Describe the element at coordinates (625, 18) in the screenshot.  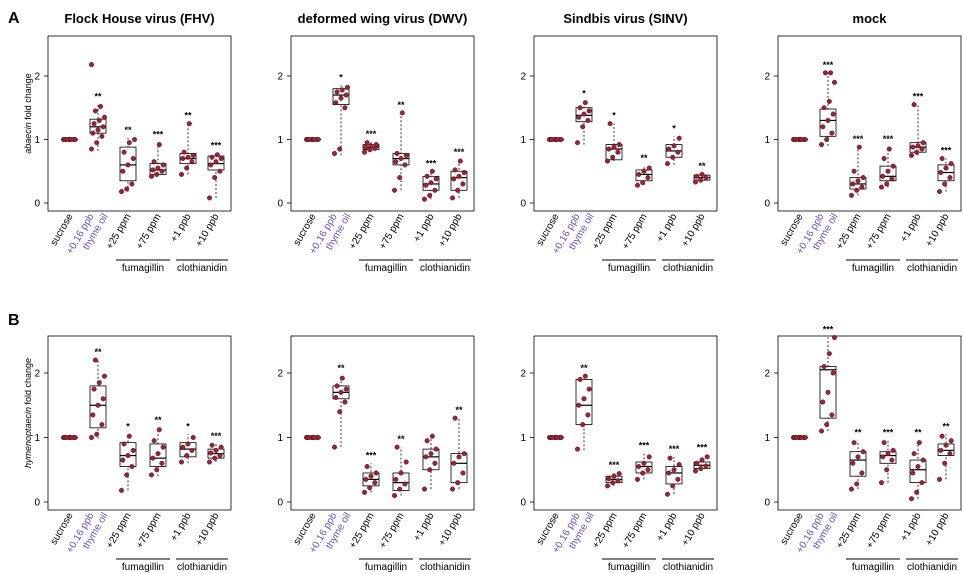
I see `panel-title: Sindbis virus (SINV)` at that location.